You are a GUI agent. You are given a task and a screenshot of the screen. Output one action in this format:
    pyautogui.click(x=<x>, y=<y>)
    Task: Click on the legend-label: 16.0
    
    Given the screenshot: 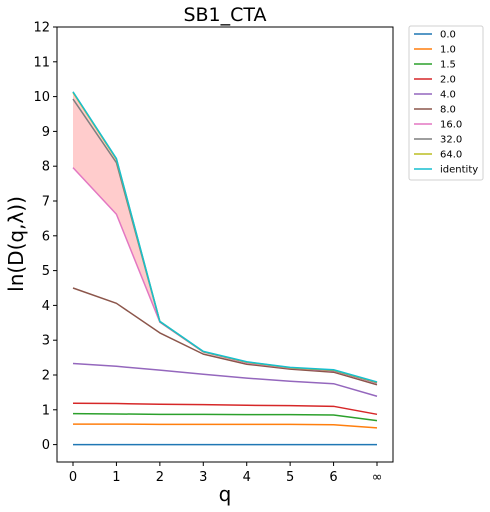 What is the action you would take?
    pyautogui.click(x=451, y=125)
    